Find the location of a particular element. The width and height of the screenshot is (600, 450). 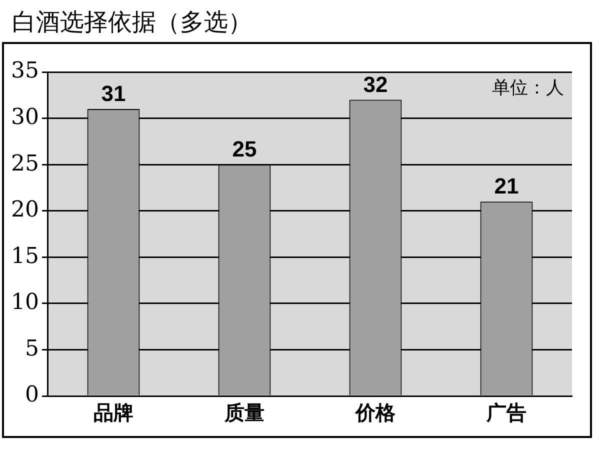

y-tick-label: 0 is located at coordinates (31, 395).